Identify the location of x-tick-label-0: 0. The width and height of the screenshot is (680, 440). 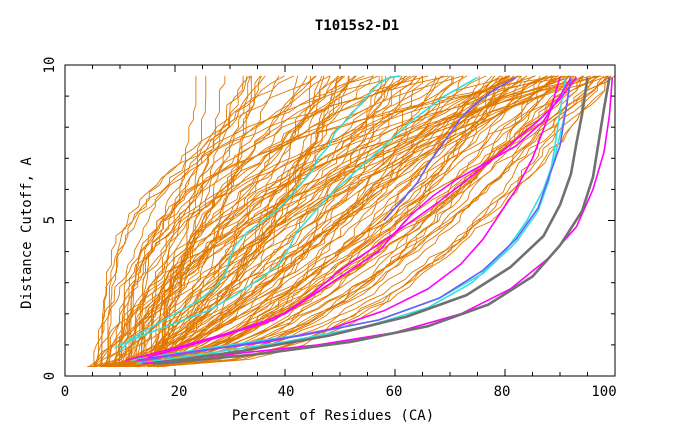
(65, 392).